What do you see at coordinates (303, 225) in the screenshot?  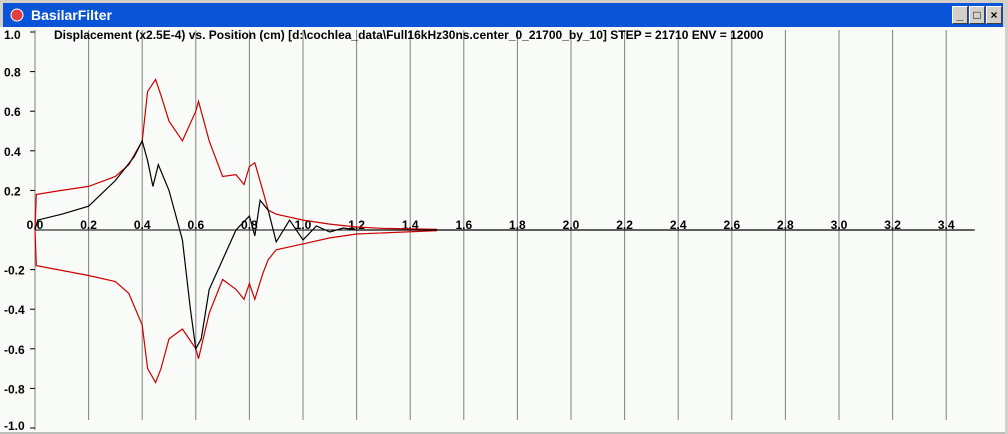 I see `x-tick-label: 1.0` at bounding box center [303, 225].